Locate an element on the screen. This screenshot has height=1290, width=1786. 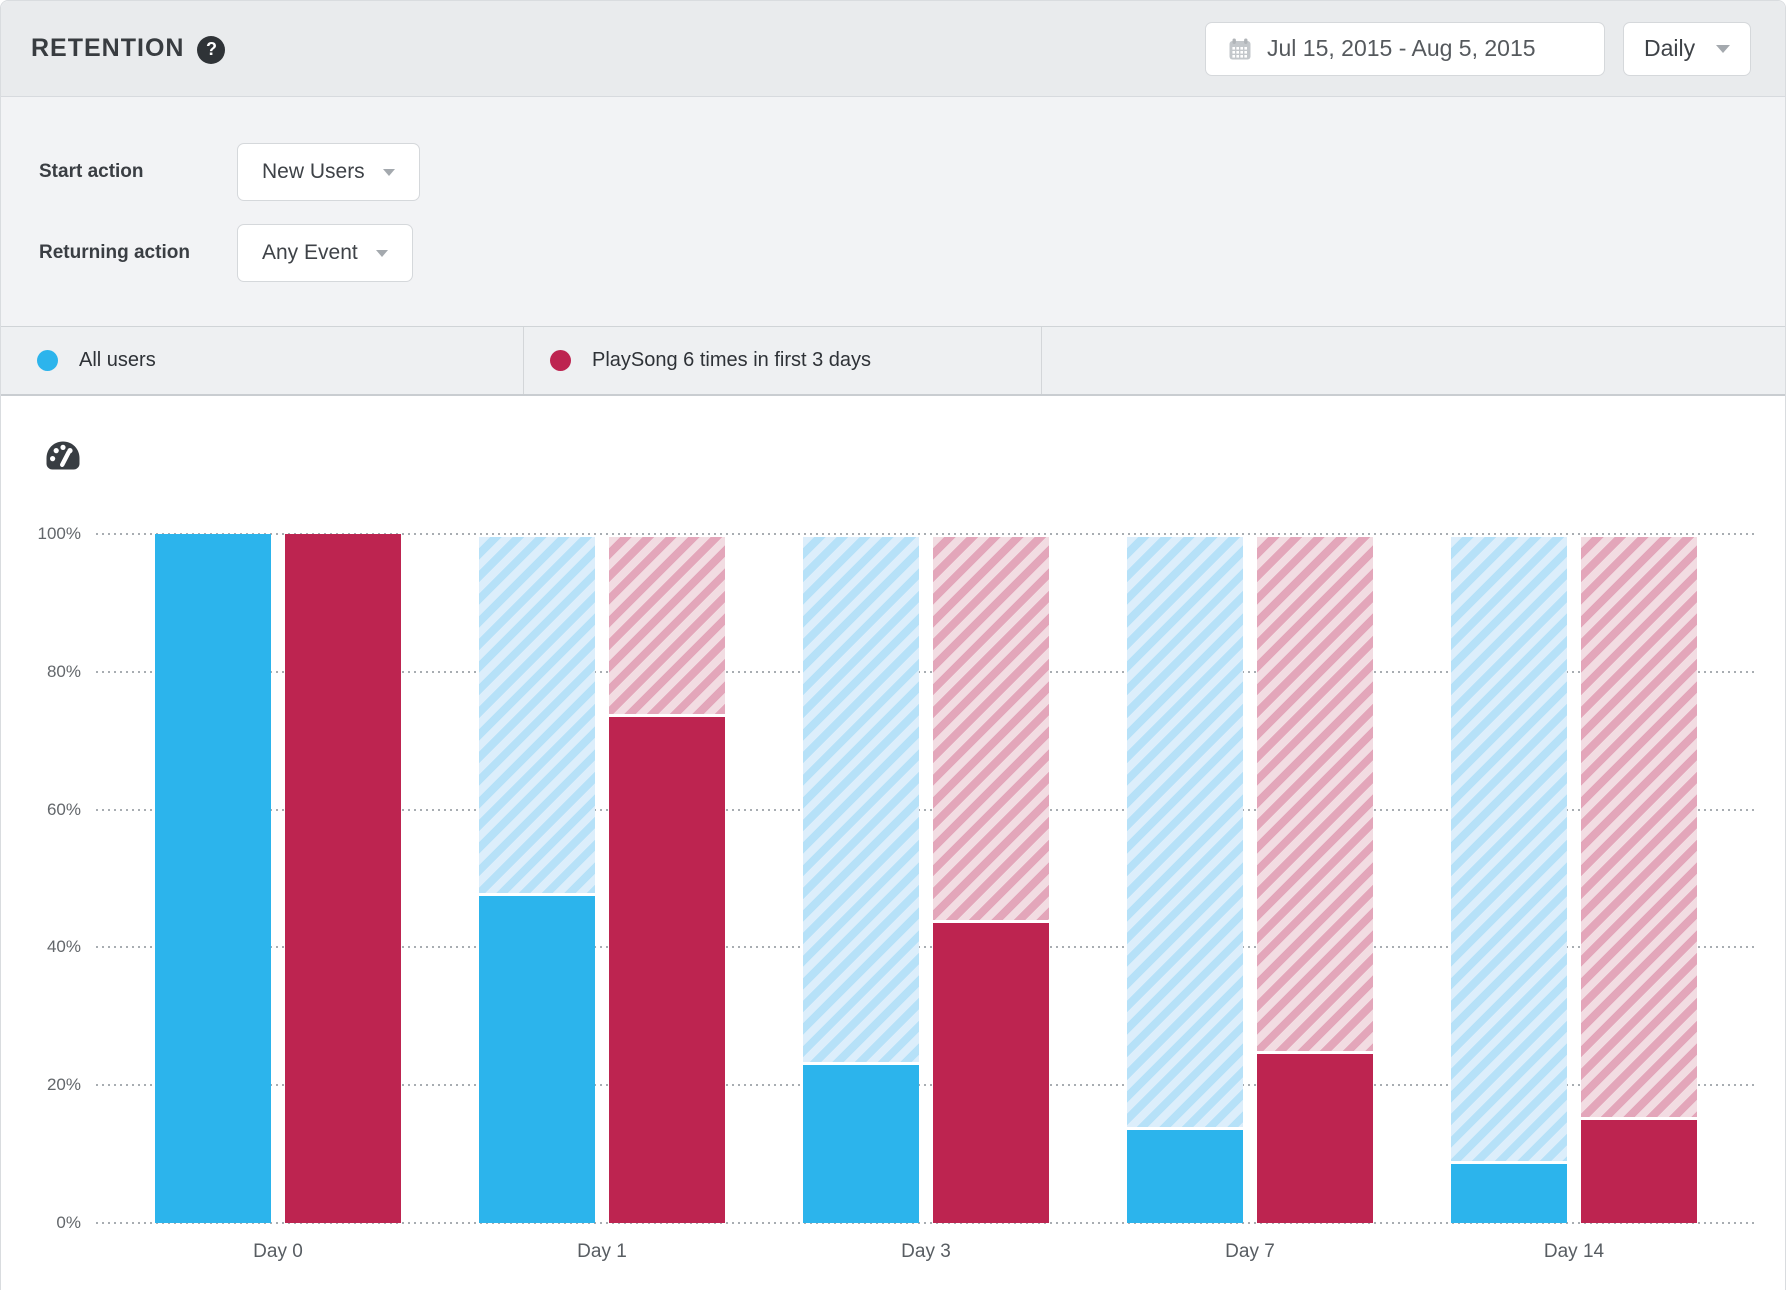
y-axis-tick-label: 40% is located at coordinates (63, 947).